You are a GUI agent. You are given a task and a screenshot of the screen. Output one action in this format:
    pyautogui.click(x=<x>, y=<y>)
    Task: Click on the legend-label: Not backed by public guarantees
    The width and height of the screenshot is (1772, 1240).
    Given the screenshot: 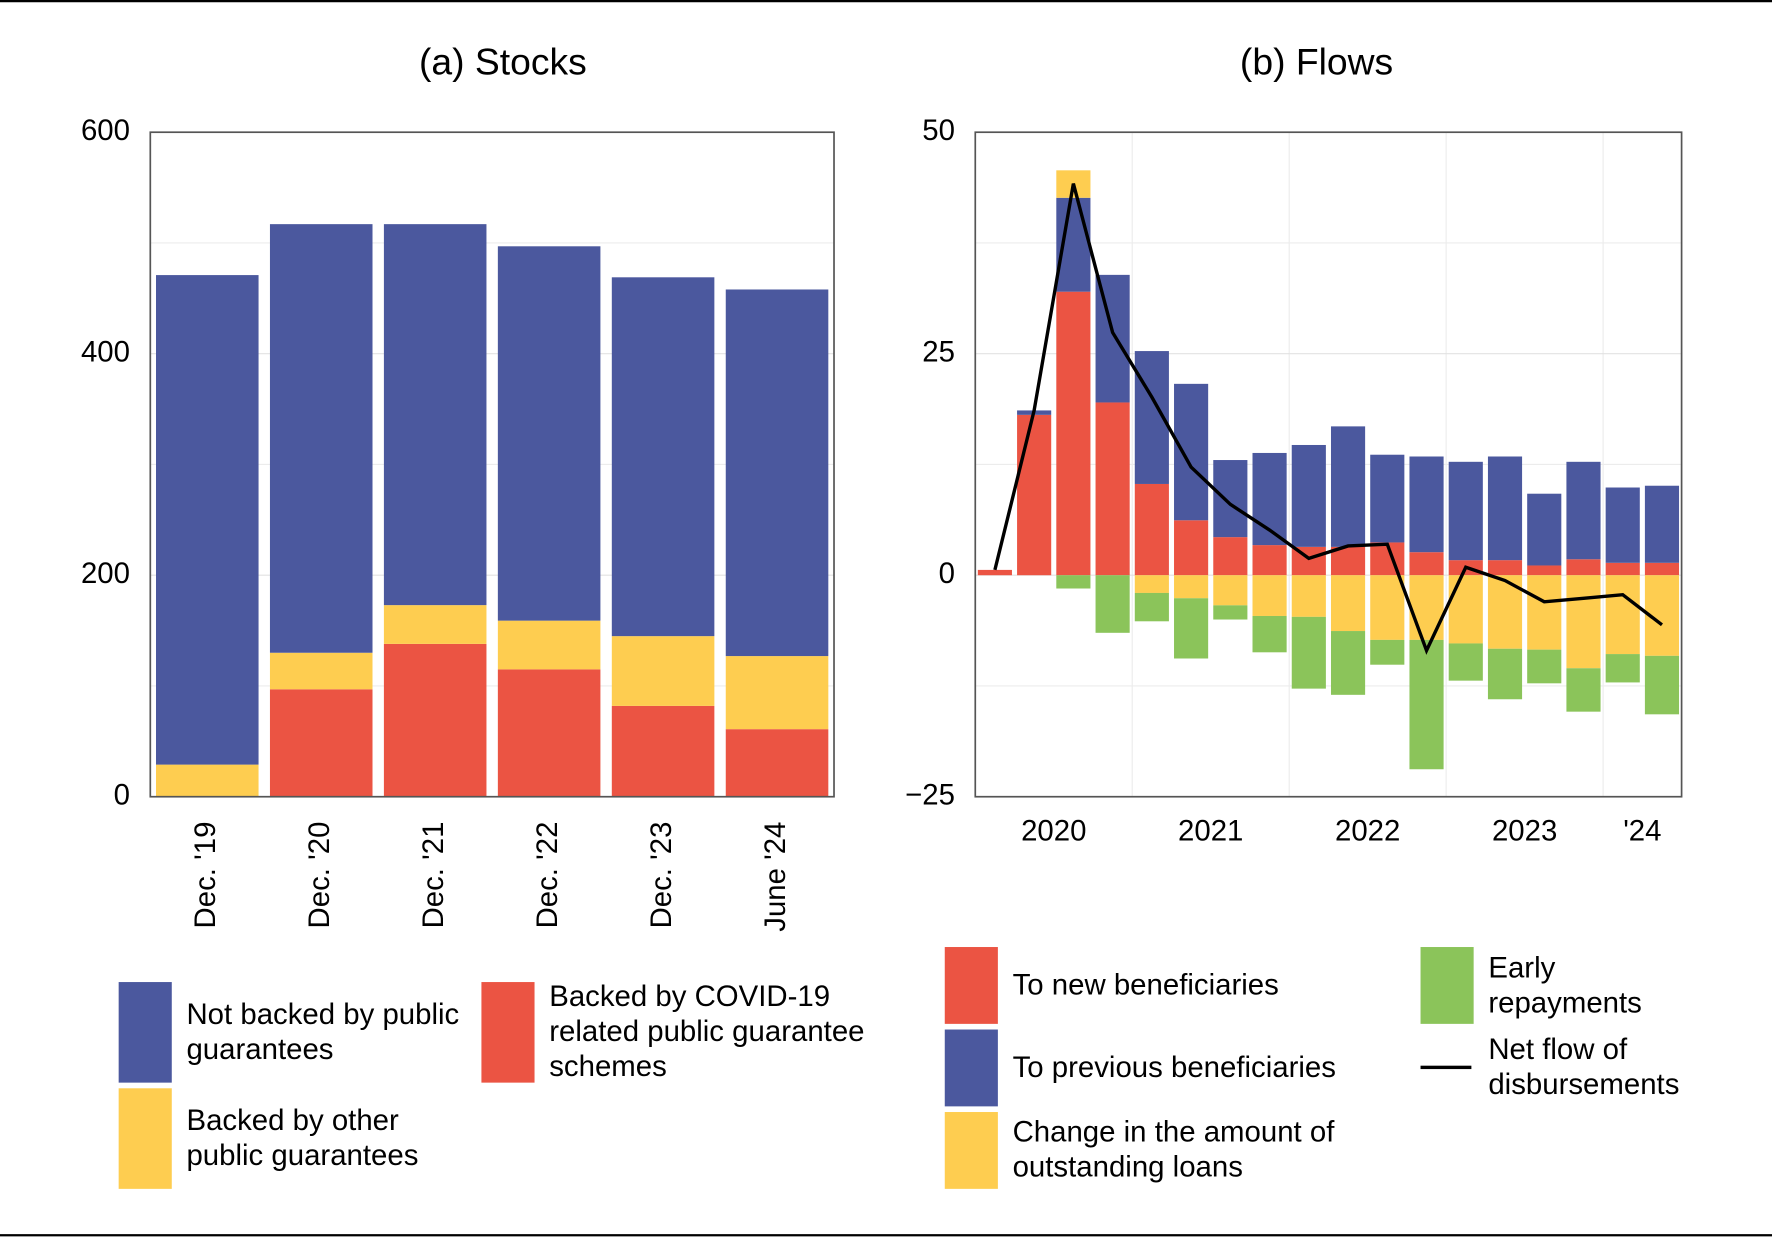 What is the action you would take?
    pyautogui.click(x=323, y=1031)
    